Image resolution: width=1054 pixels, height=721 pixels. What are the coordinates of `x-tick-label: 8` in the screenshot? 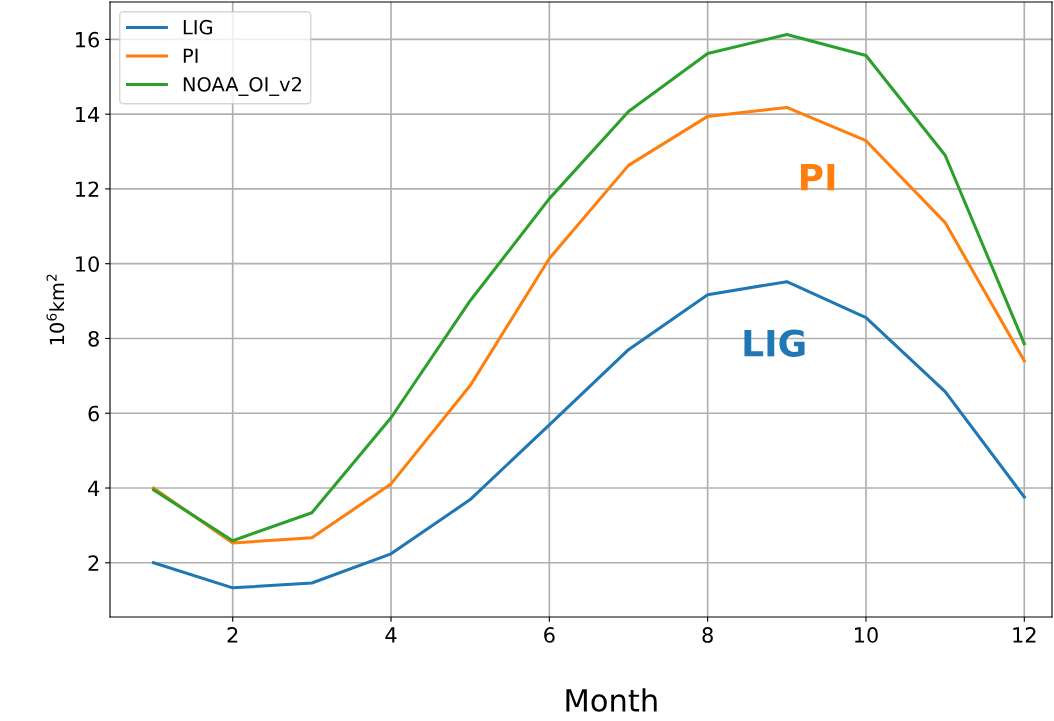 It's located at (707, 635).